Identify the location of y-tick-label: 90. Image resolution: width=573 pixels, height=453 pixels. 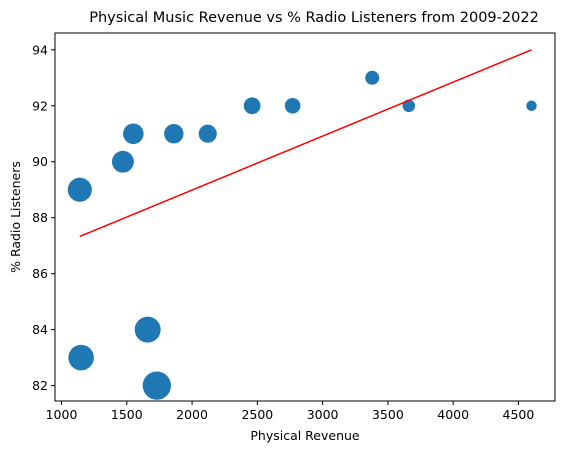
(40, 161).